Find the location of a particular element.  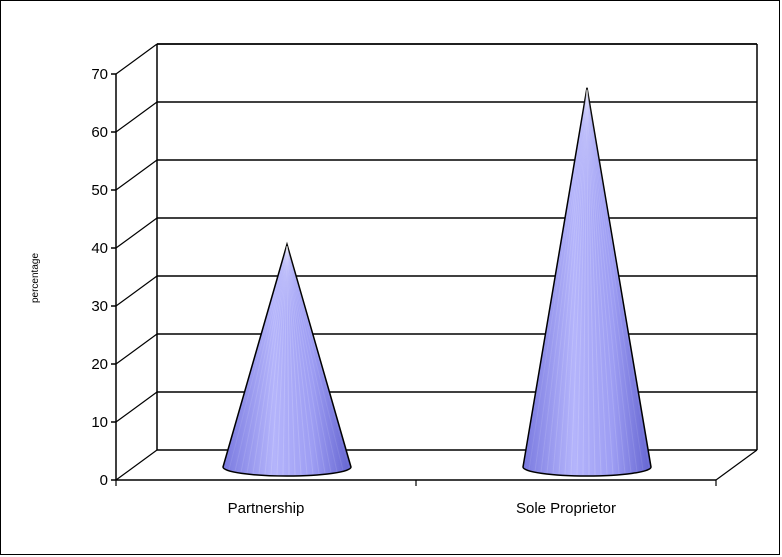

y-axis-title: percentage is located at coordinates (35, 278).